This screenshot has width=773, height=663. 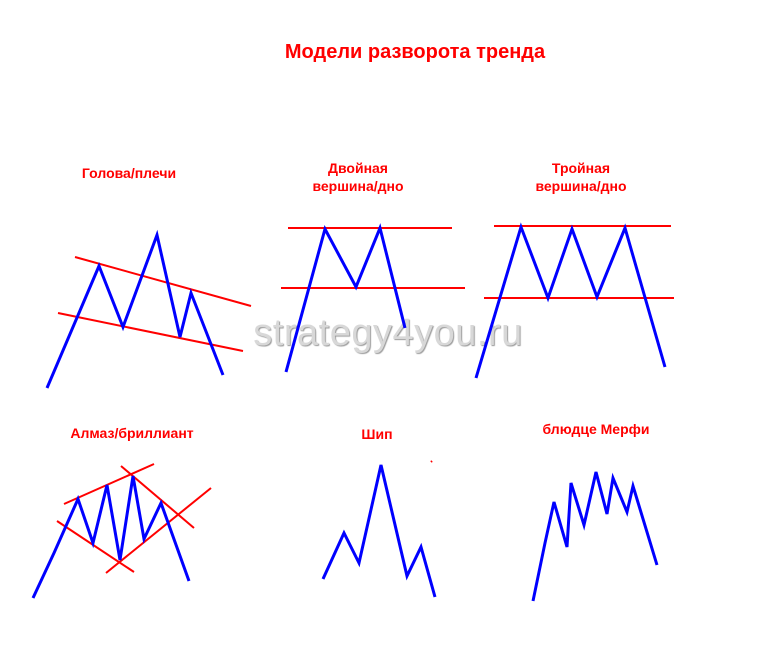 What do you see at coordinates (581, 168) in the screenshot?
I see `label-triple-top-line1: Тройная` at bounding box center [581, 168].